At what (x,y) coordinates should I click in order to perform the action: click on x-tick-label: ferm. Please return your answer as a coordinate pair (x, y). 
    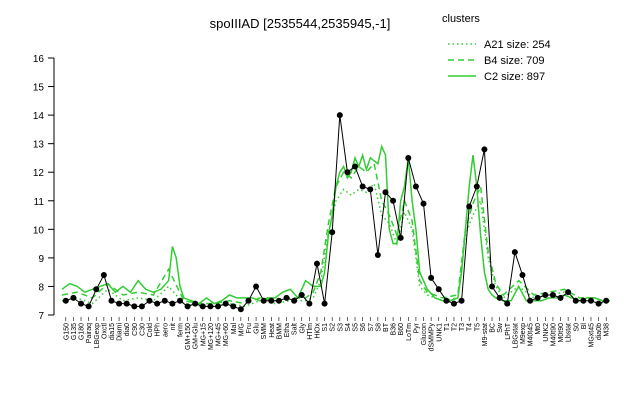
    Looking at the image, I should click on (181, 330).